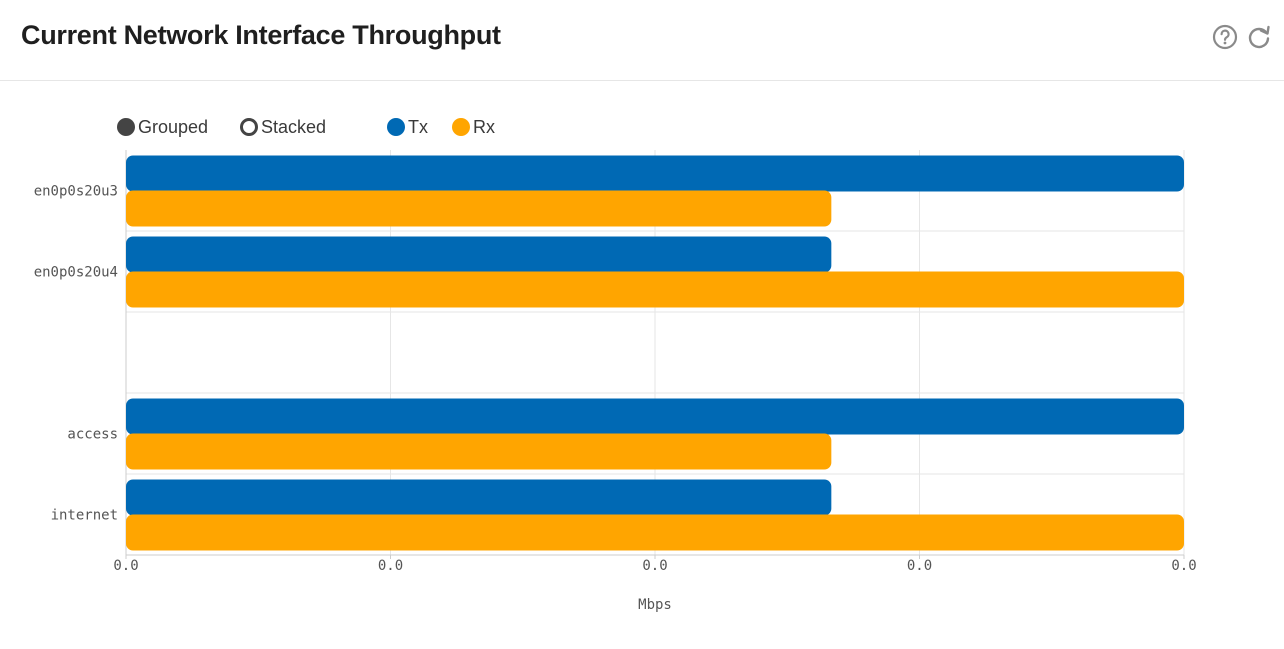 Image resolution: width=1284 pixels, height=649 pixels. I want to click on legend-item-rx: Rx, so click(473, 127).